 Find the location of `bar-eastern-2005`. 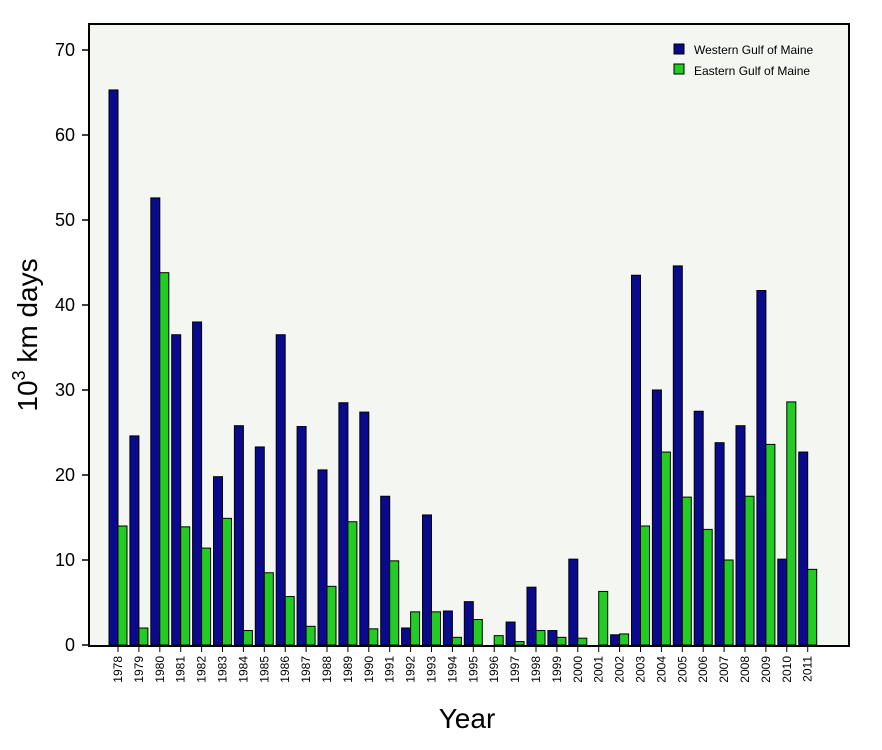

bar-eastern-2005 is located at coordinates (686, 571).